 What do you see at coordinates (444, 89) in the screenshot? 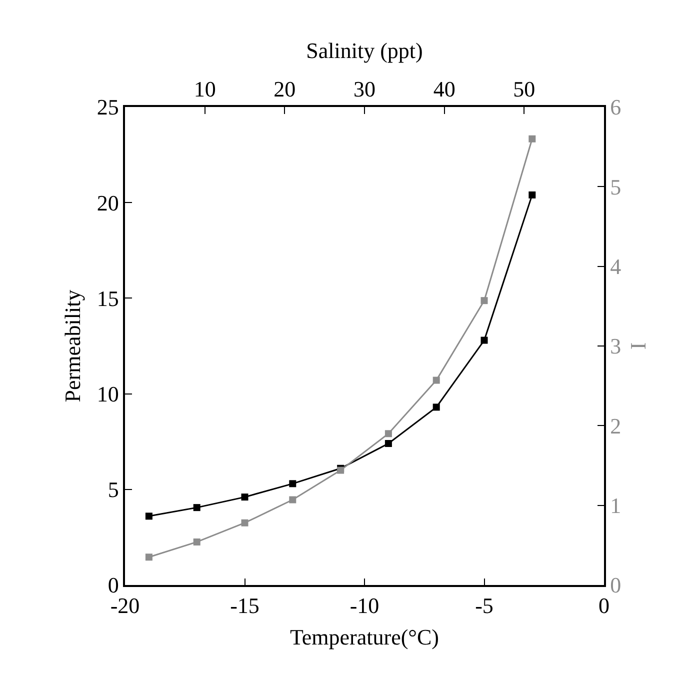
I see `x2-tick-label: 40` at bounding box center [444, 89].